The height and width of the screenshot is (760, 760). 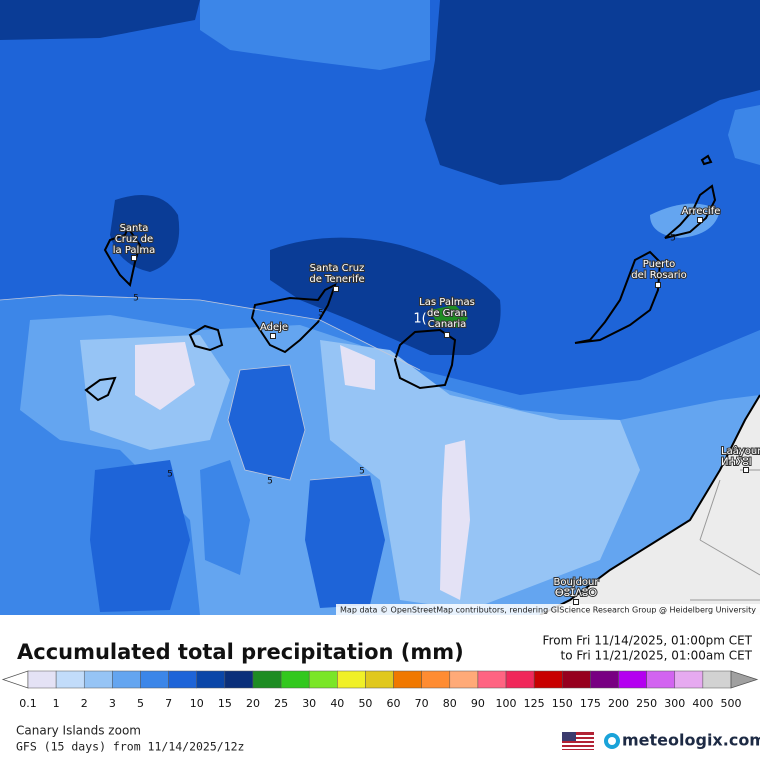 What do you see at coordinates (576, 582) in the screenshot?
I see `place-label: Boujdour` at bounding box center [576, 582].